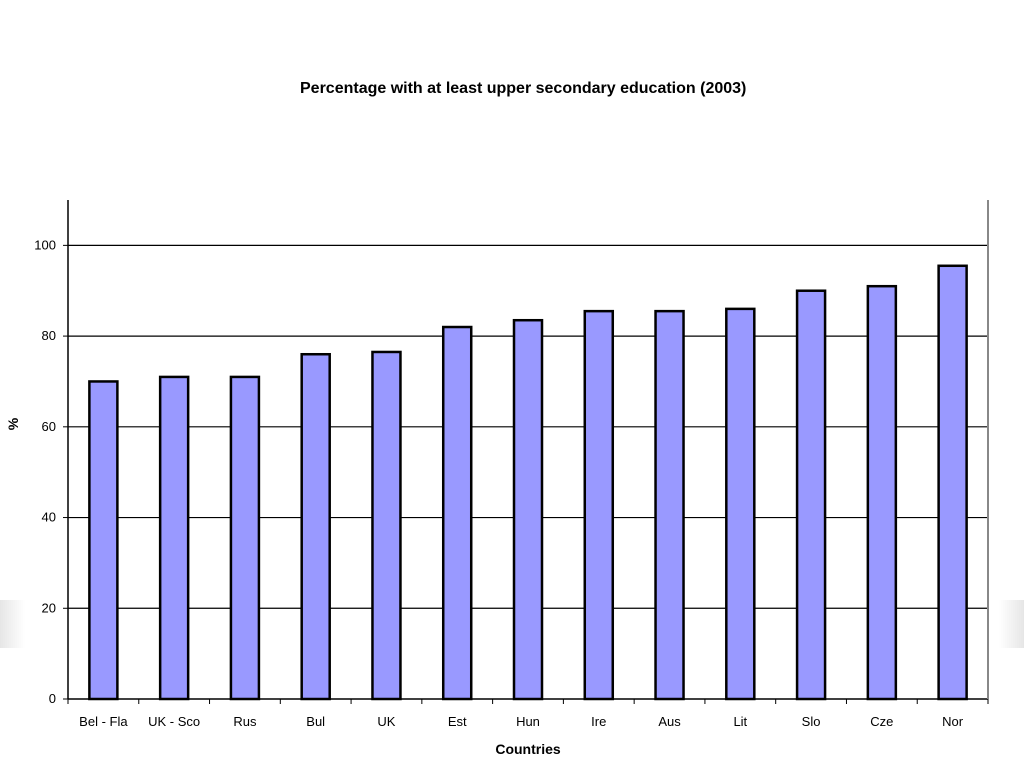  What do you see at coordinates (245, 721) in the screenshot?
I see `x-tick-label: Rus` at bounding box center [245, 721].